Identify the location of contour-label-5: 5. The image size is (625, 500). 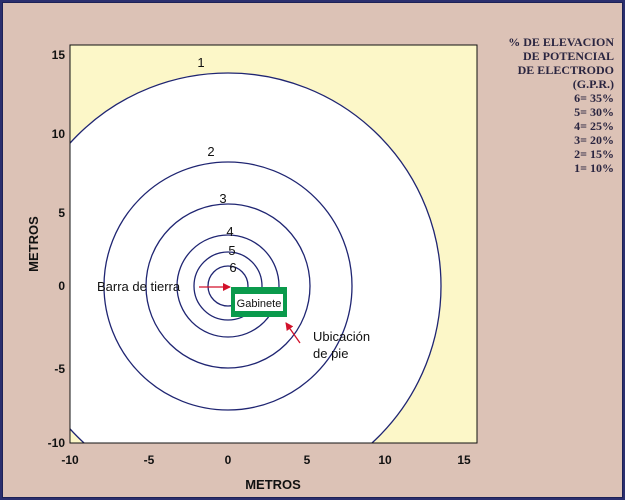
(231, 250).